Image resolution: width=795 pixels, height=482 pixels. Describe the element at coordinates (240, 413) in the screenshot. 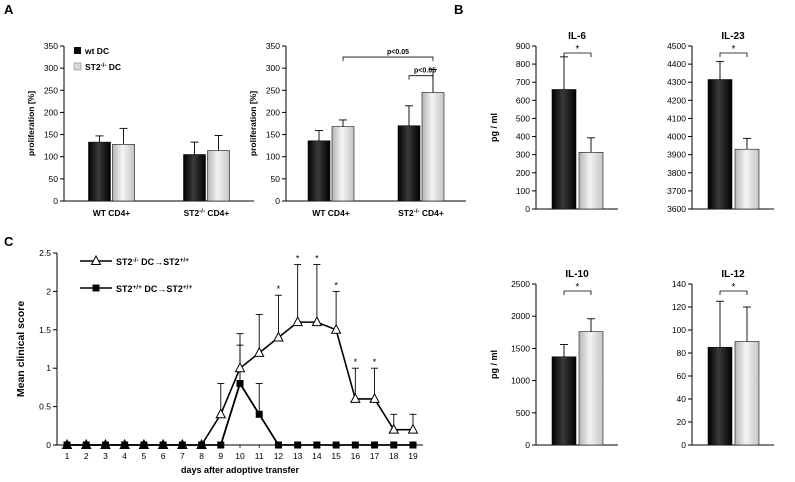

I see `series-line` at that location.